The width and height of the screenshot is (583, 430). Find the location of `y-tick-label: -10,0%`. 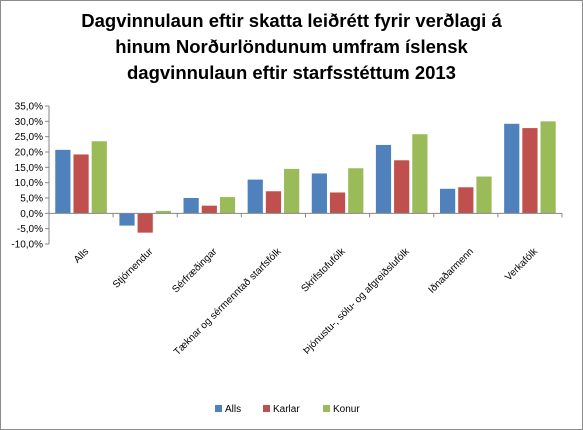

y-tick-label: -10,0% is located at coordinates (27, 245).